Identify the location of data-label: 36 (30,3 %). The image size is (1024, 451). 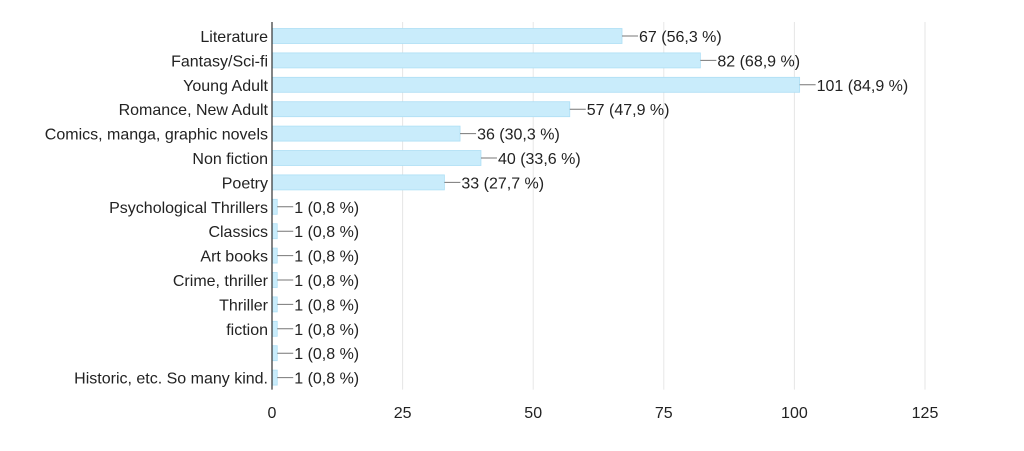
(518, 135).